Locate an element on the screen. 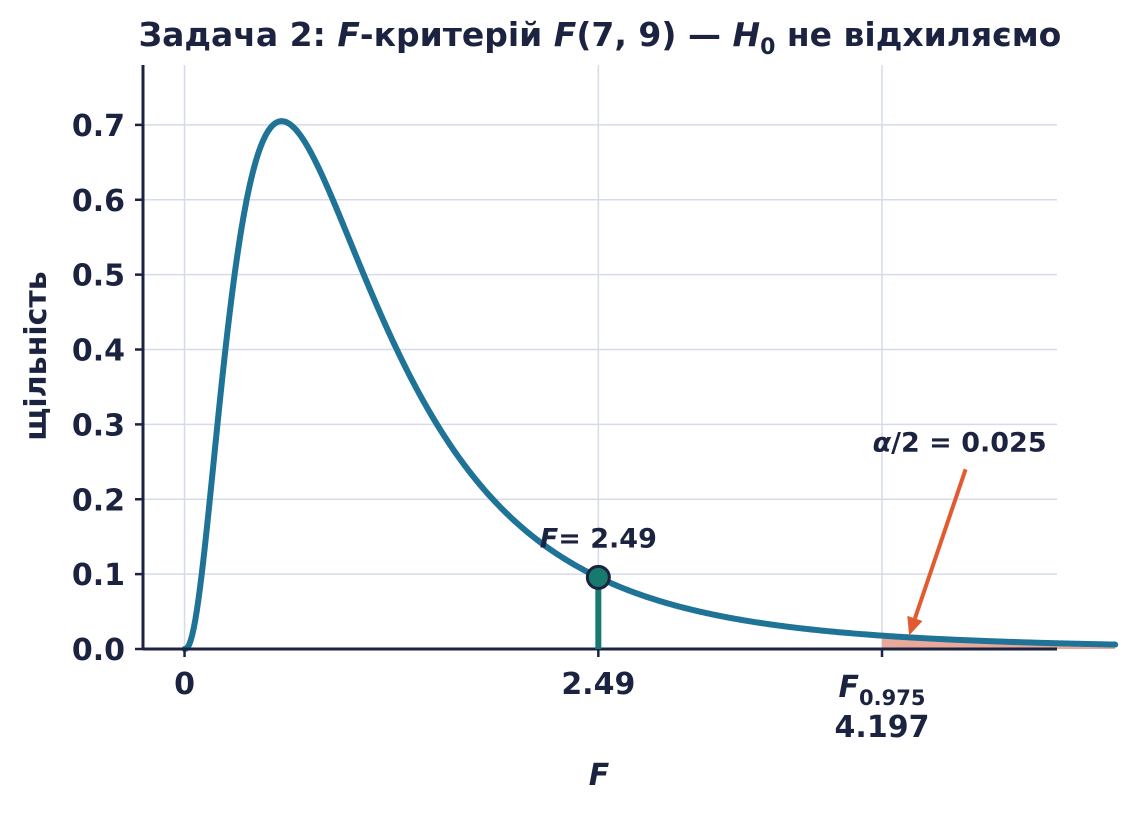 Image resolution: width=1126 pixels, height=813 pixels. x-tick-label: 2.49 is located at coordinates (598, 684).